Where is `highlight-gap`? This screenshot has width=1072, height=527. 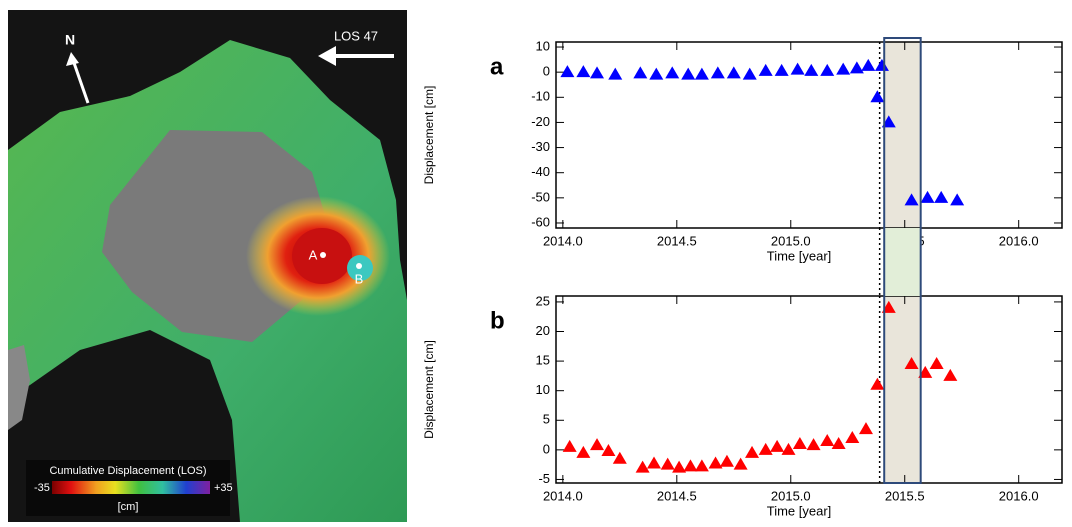
highlight-gap is located at coordinates (902, 262).